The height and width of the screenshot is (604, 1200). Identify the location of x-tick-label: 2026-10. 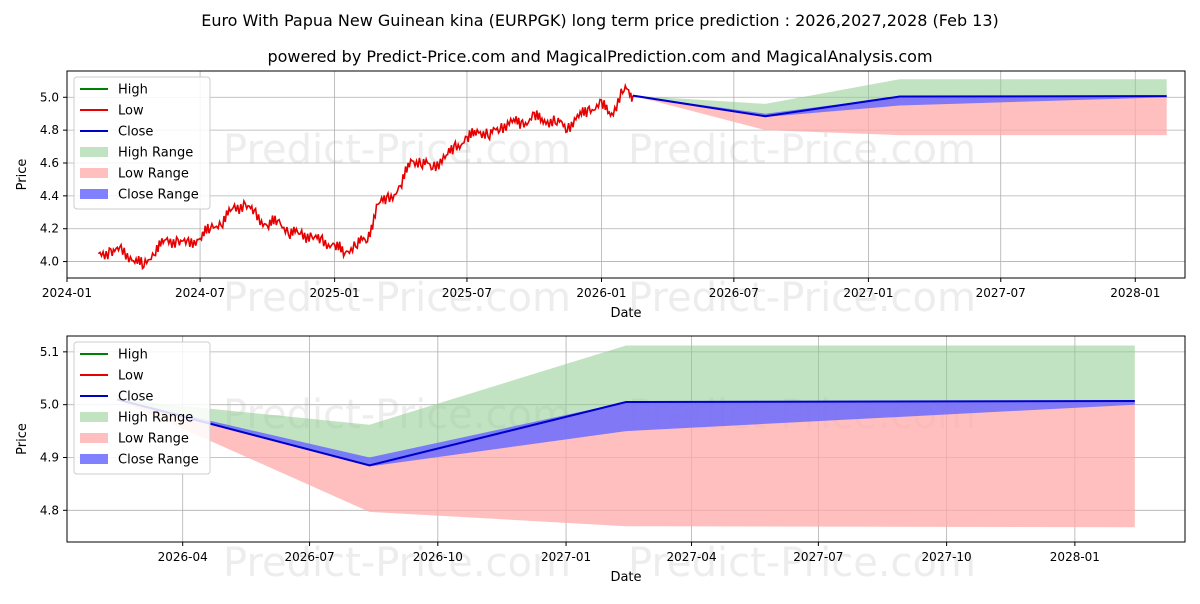
(438, 557).